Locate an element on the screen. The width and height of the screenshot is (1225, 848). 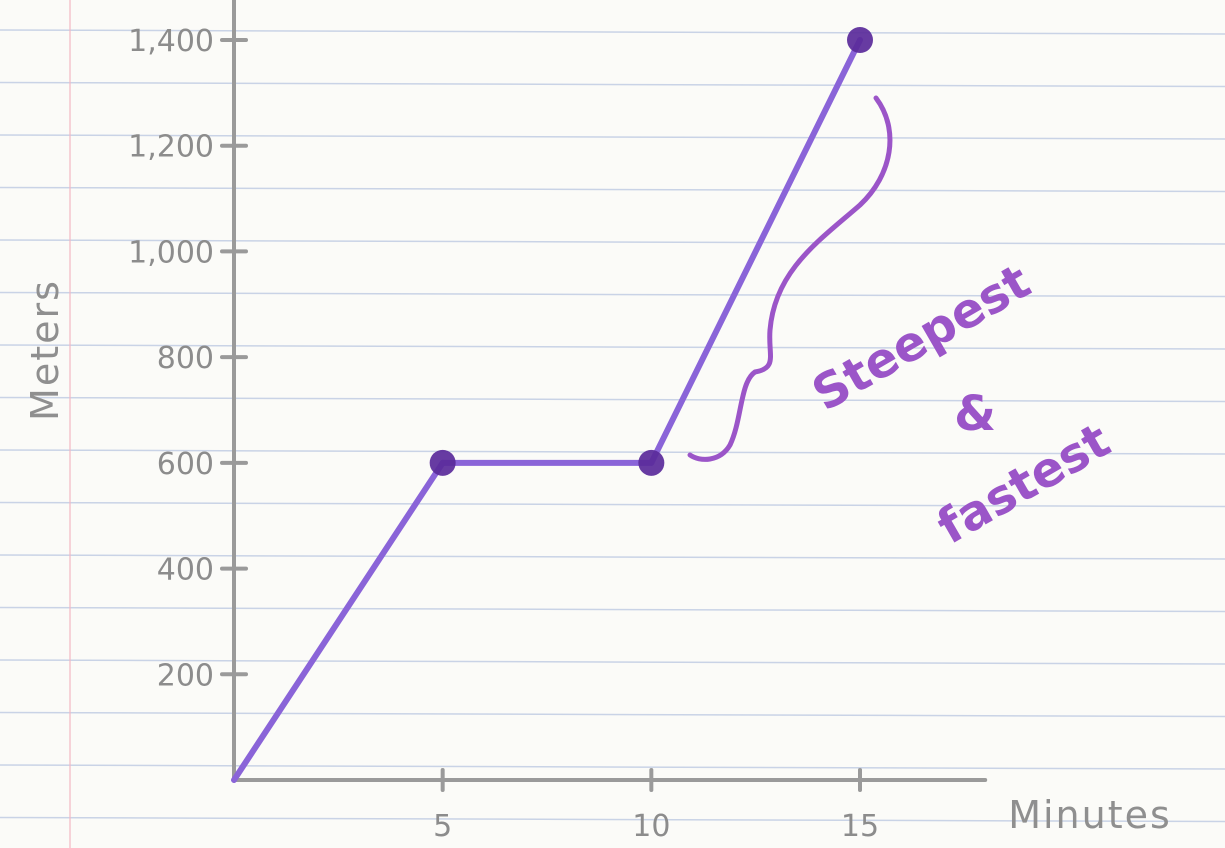
x-tick-label: 5 is located at coordinates (442, 826).